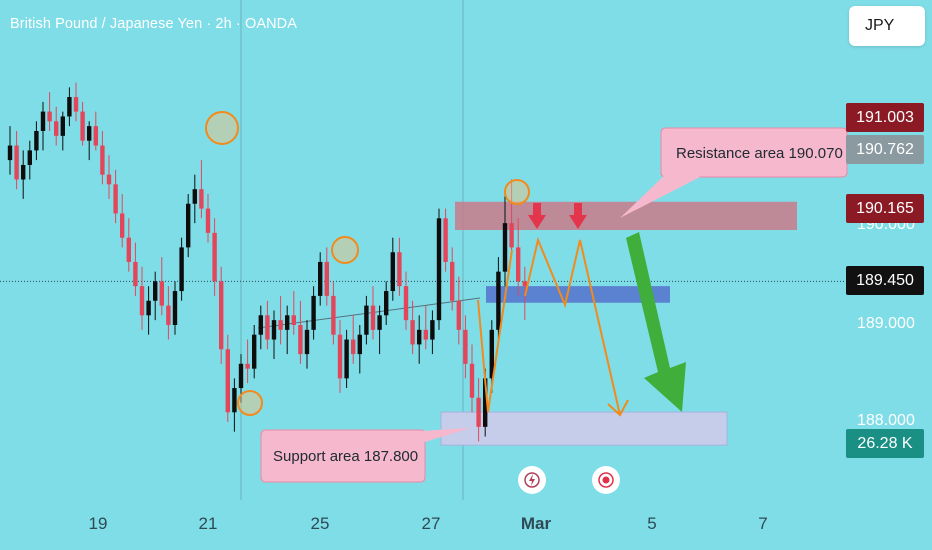  I want to click on support-zone, so click(584, 428).